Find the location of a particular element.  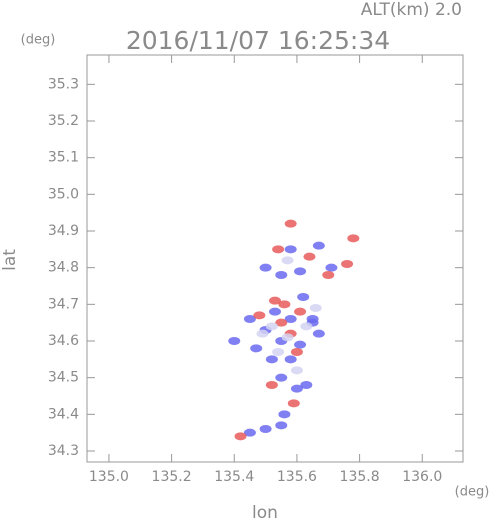

x-tick-label: 135.0 is located at coordinates (109, 477).